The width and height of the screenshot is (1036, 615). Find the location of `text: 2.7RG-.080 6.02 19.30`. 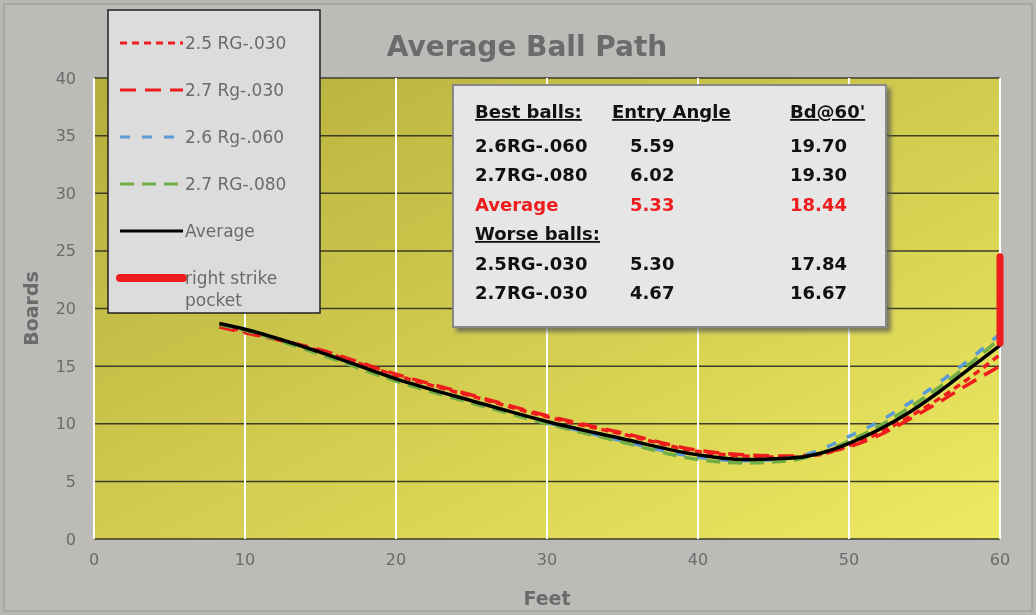

text: 2.7RG-.080 6.02 19.30 is located at coordinates (661, 174).